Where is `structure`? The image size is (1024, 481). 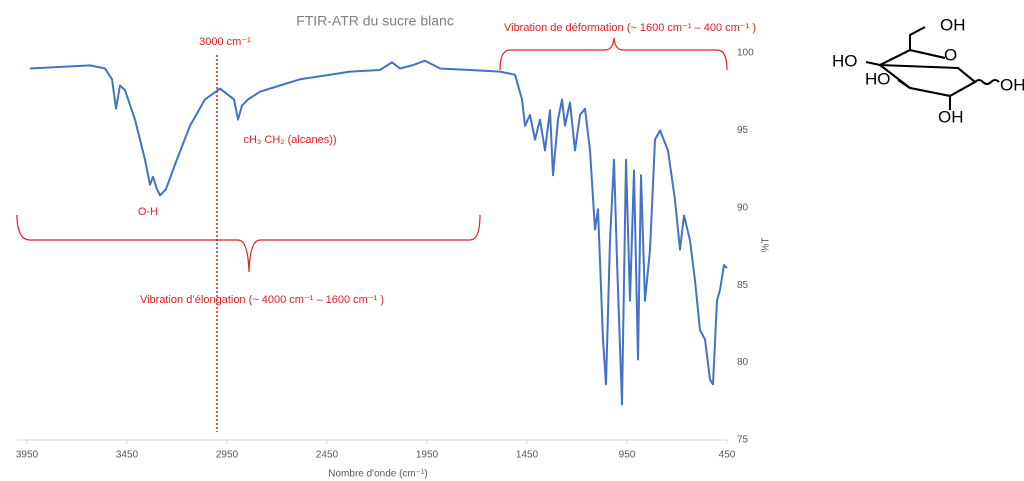
structure is located at coordinates (932, 68).